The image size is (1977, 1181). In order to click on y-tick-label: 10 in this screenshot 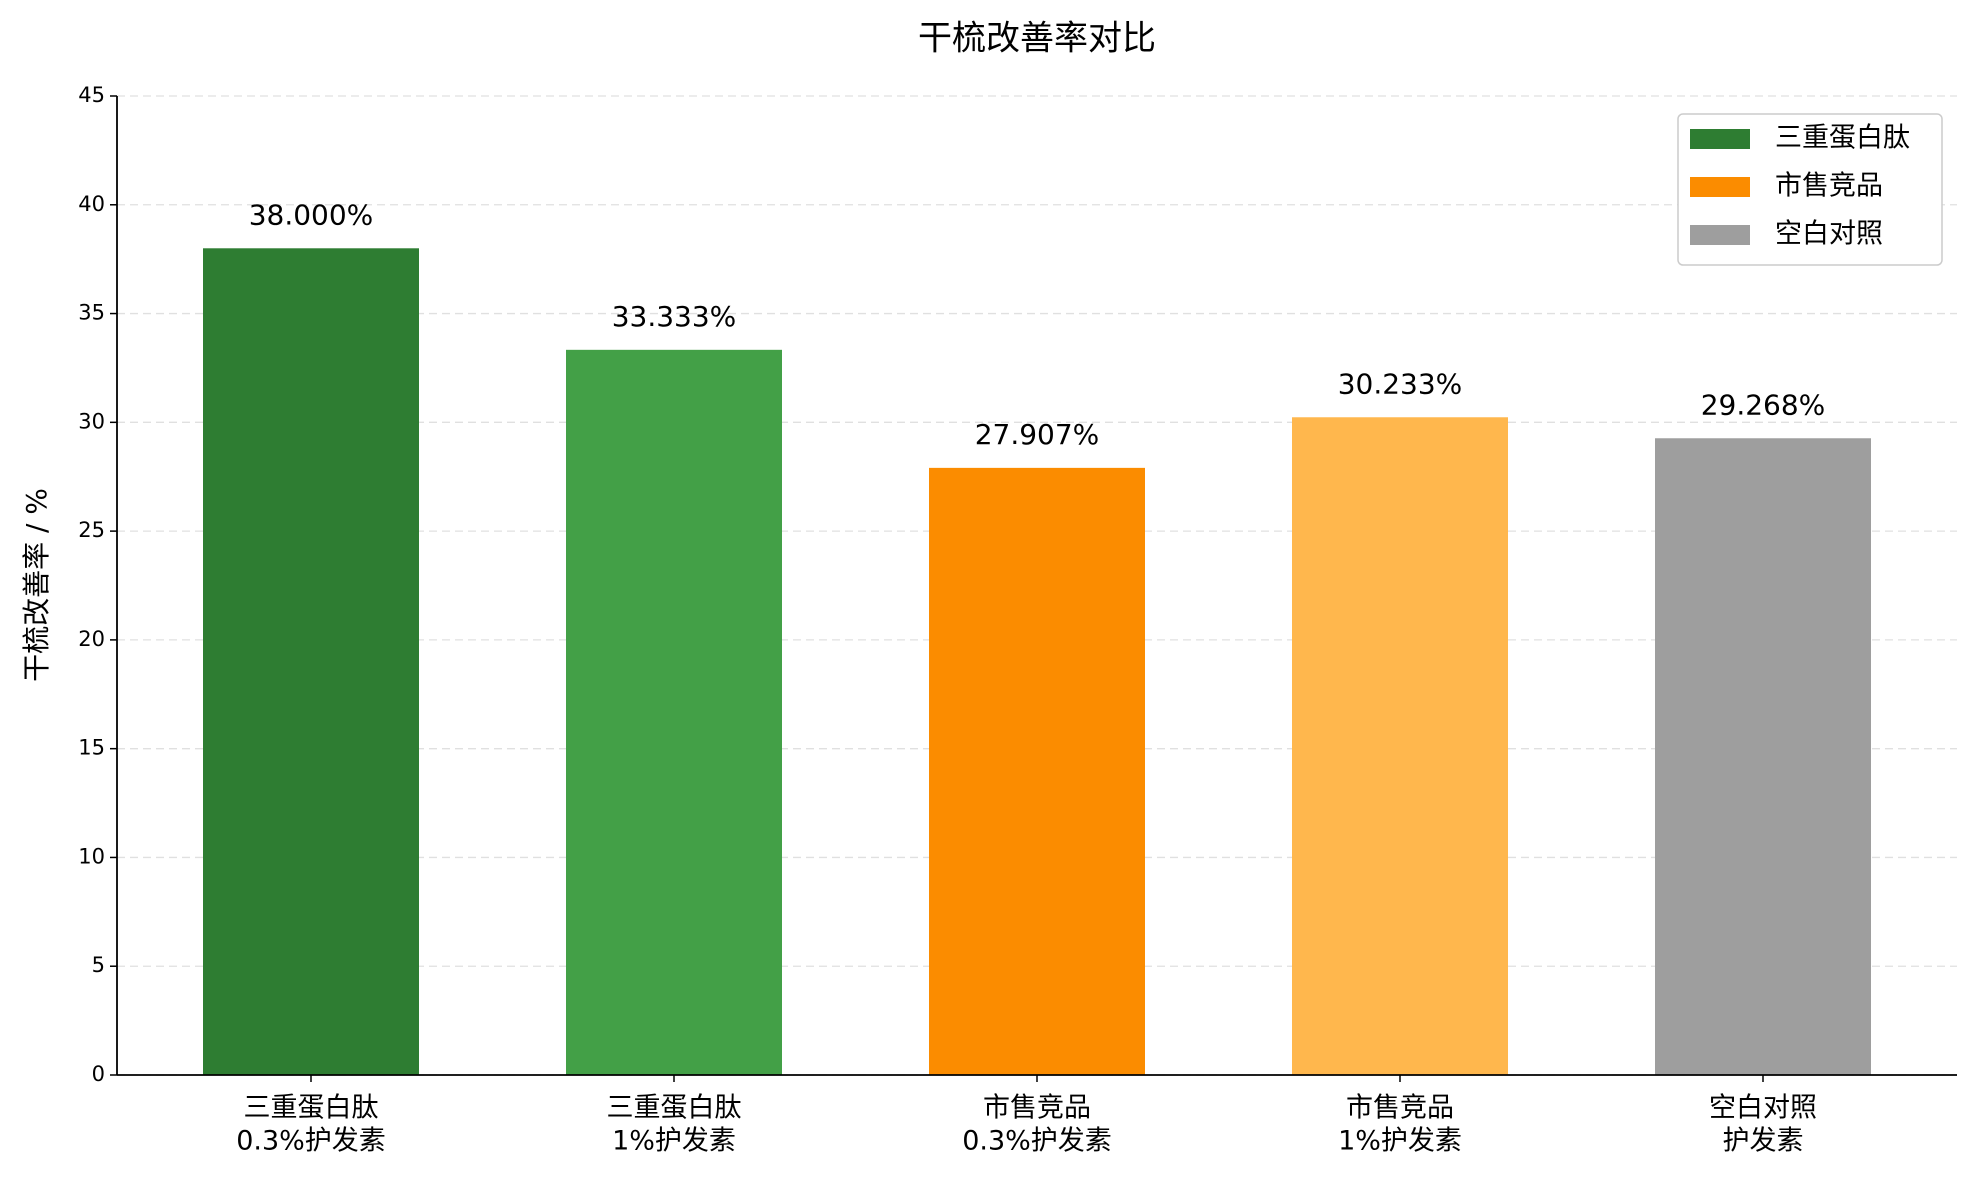, I will do `click(91, 856)`.